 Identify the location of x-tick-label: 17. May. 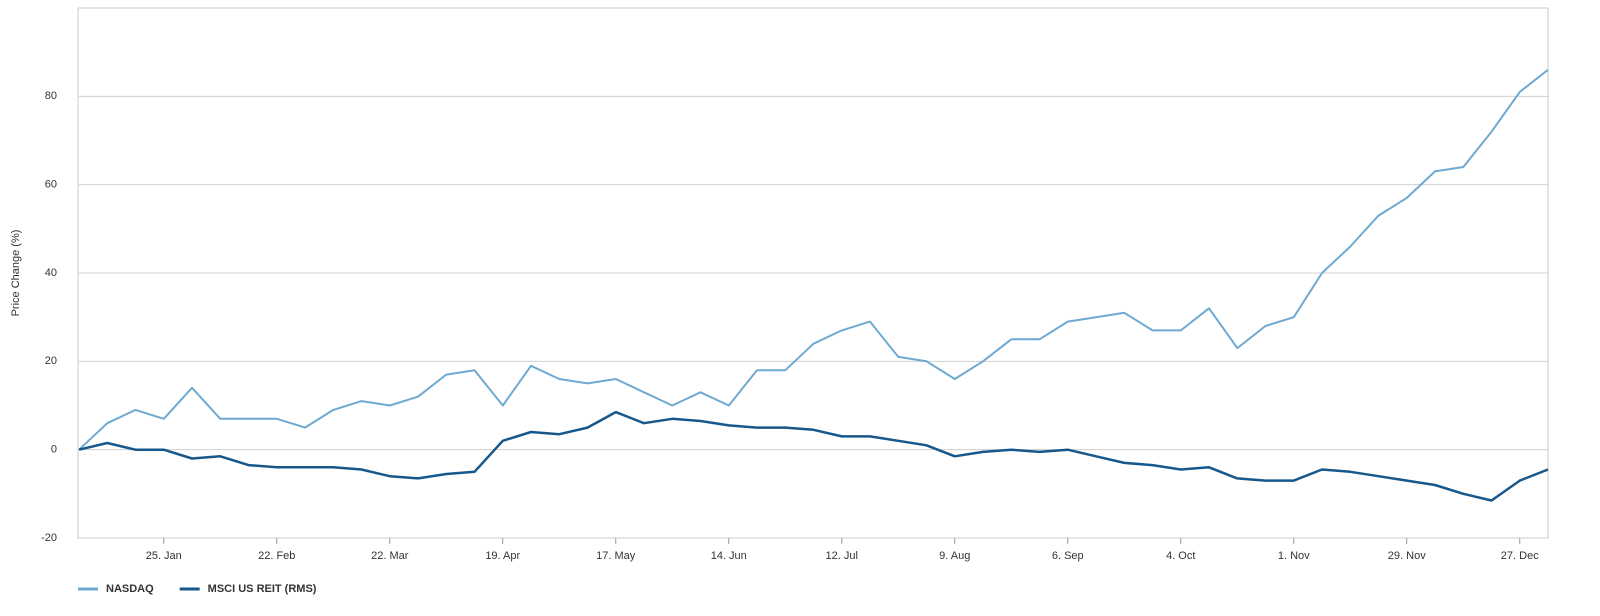
(616, 556).